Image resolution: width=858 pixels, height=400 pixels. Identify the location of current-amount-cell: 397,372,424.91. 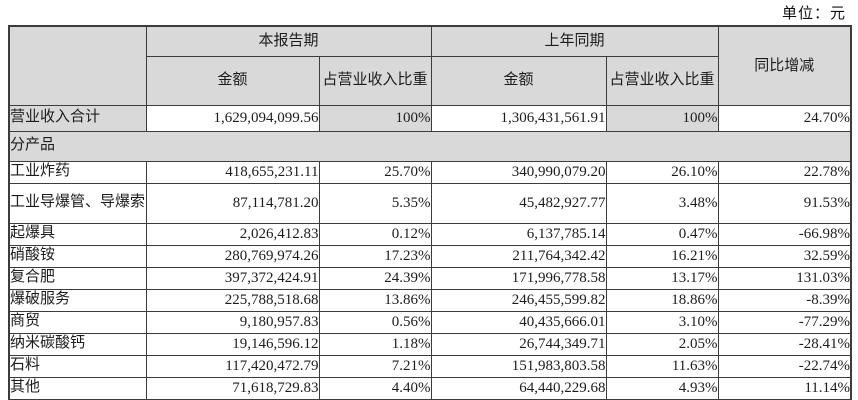
(232, 278).